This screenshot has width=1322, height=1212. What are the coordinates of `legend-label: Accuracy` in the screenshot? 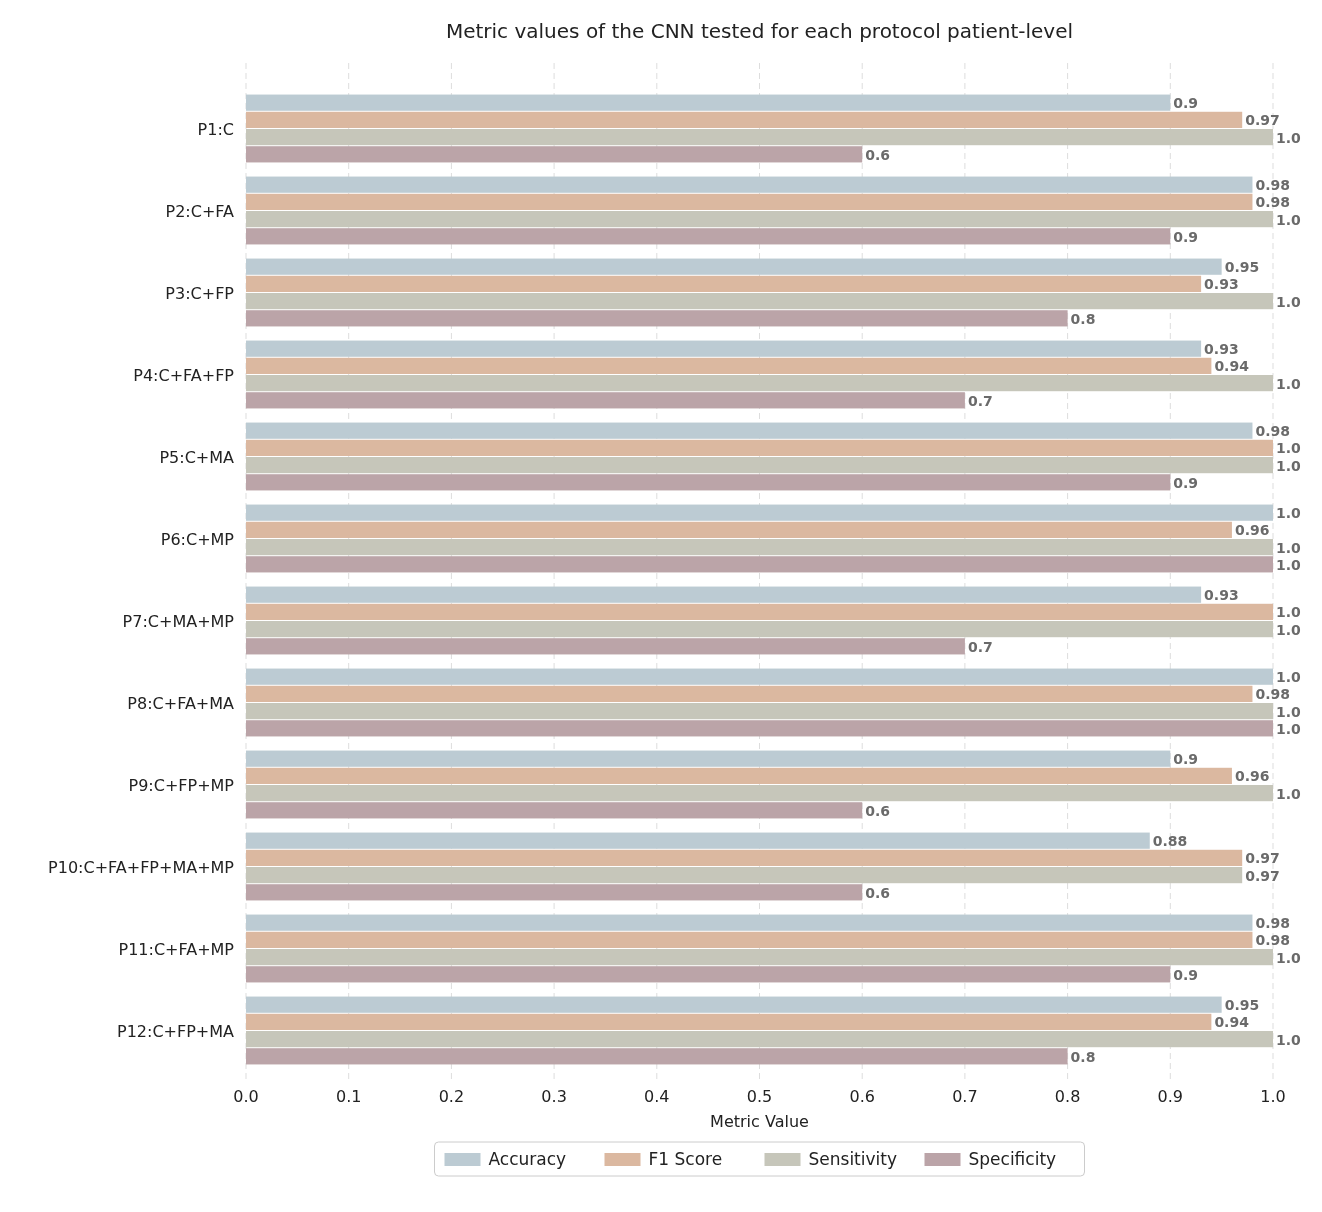 It's located at (527, 1158).